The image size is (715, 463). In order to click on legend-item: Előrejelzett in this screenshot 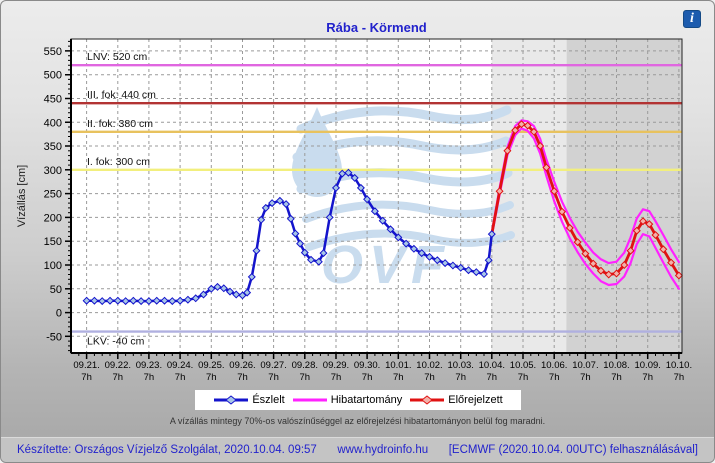, I will do `click(456, 400)`.